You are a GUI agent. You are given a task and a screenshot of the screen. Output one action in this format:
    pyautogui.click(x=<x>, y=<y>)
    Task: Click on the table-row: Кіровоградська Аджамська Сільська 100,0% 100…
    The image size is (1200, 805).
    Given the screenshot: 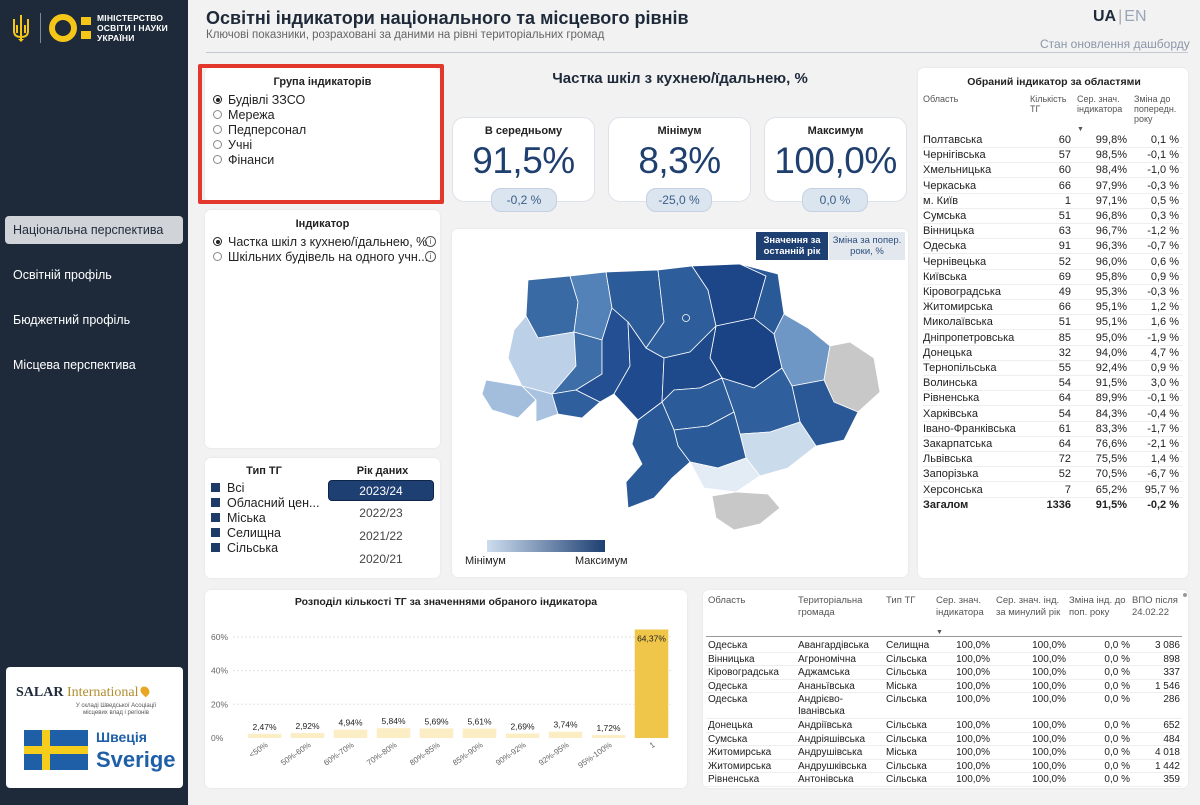 What is the action you would take?
    pyautogui.click(x=944, y=673)
    